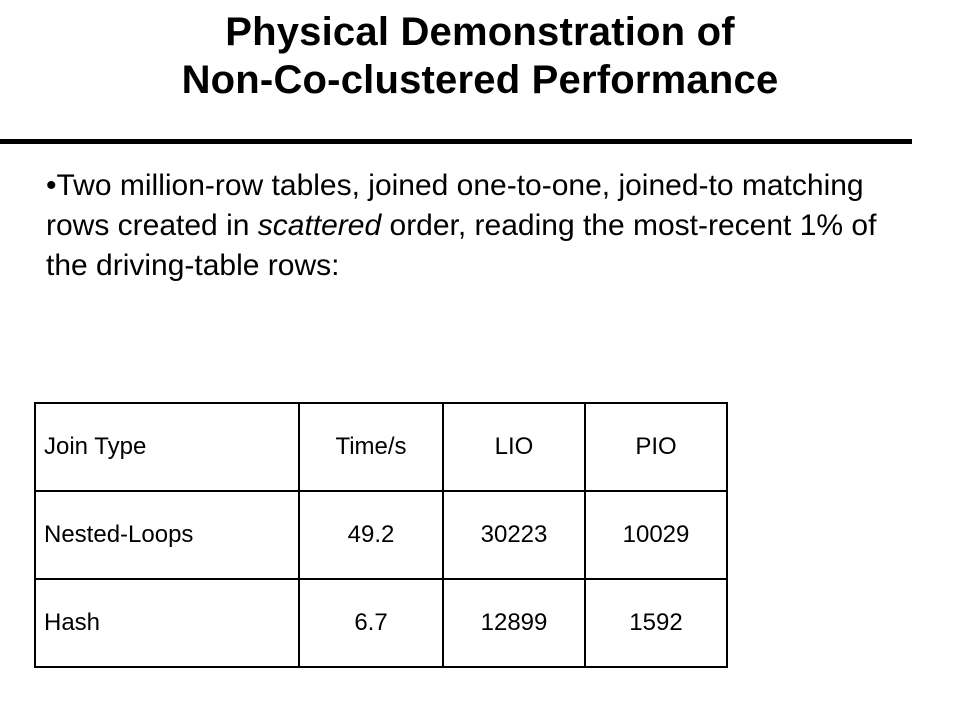 This screenshot has height=720, width=960. I want to click on table-cell: 1592, so click(656, 623).